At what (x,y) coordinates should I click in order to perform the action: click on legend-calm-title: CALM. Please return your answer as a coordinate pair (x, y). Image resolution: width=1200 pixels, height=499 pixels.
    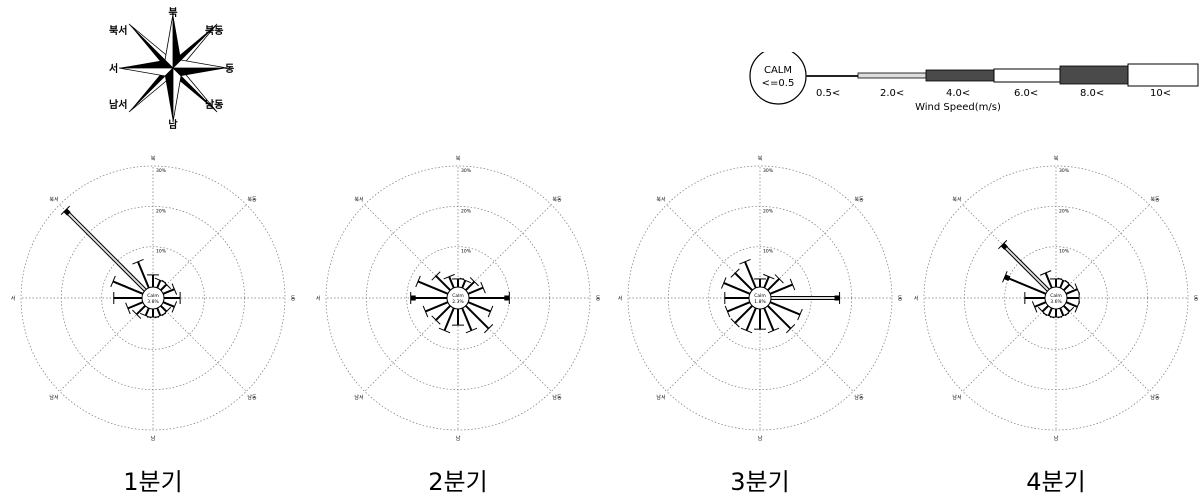
    Looking at the image, I should click on (778, 70).